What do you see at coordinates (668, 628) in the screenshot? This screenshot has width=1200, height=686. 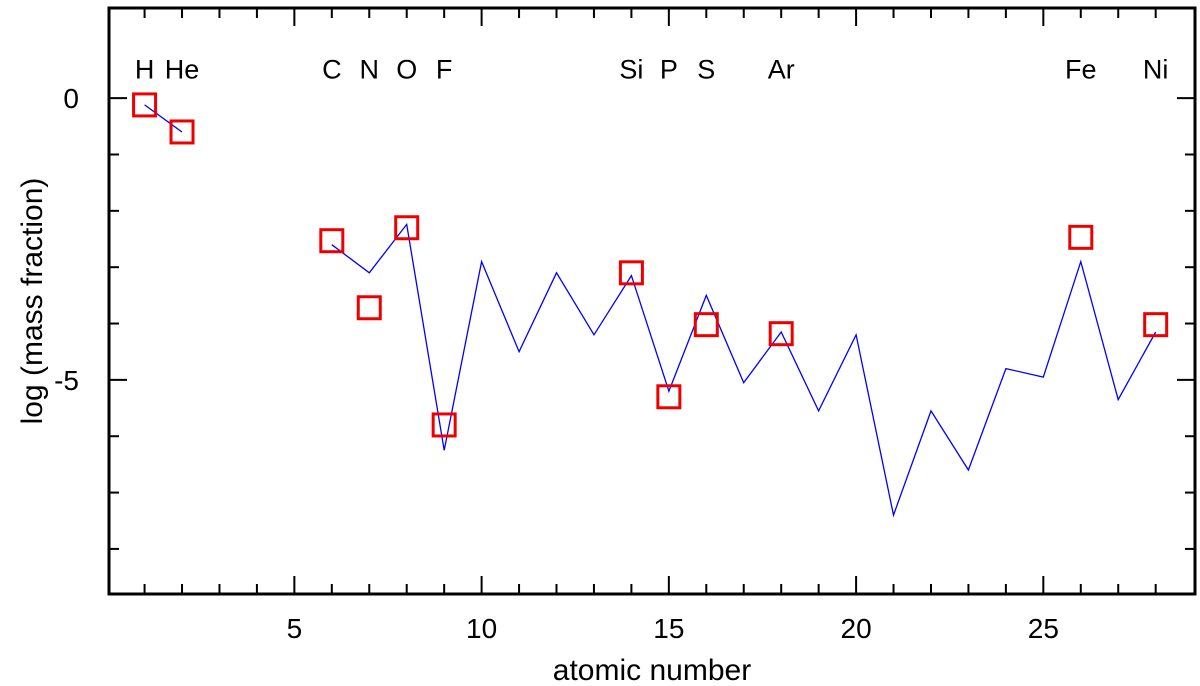 I see `x-tick-label: 15` at bounding box center [668, 628].